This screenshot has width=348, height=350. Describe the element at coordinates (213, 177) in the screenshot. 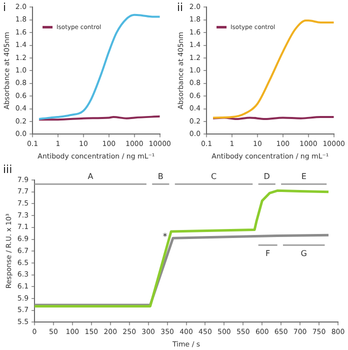

I see `series-label: C` at that location.